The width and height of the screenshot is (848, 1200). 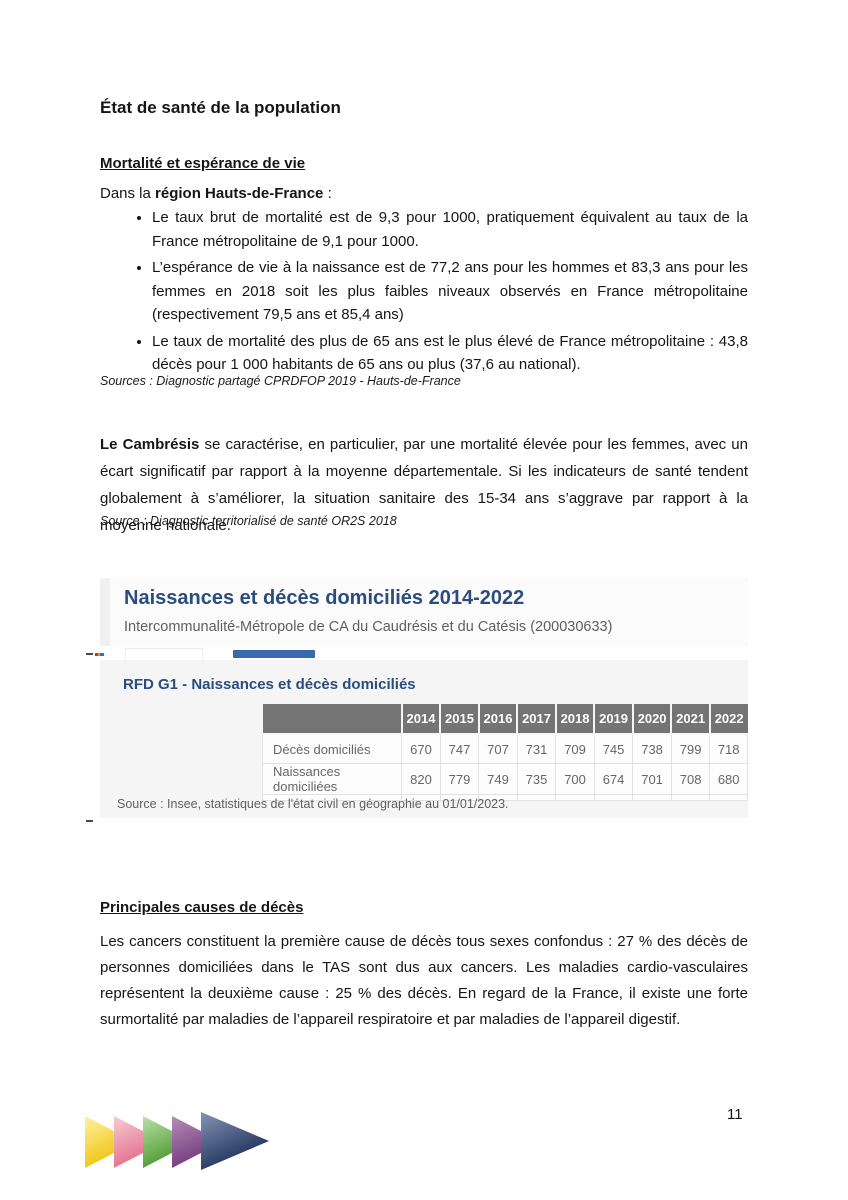 What do you see at coordinates (324, 598) in the screenshot?
I see `insee-title: Naissances et décès domiciliés 2014-2022` at bounding box center [324, 598].